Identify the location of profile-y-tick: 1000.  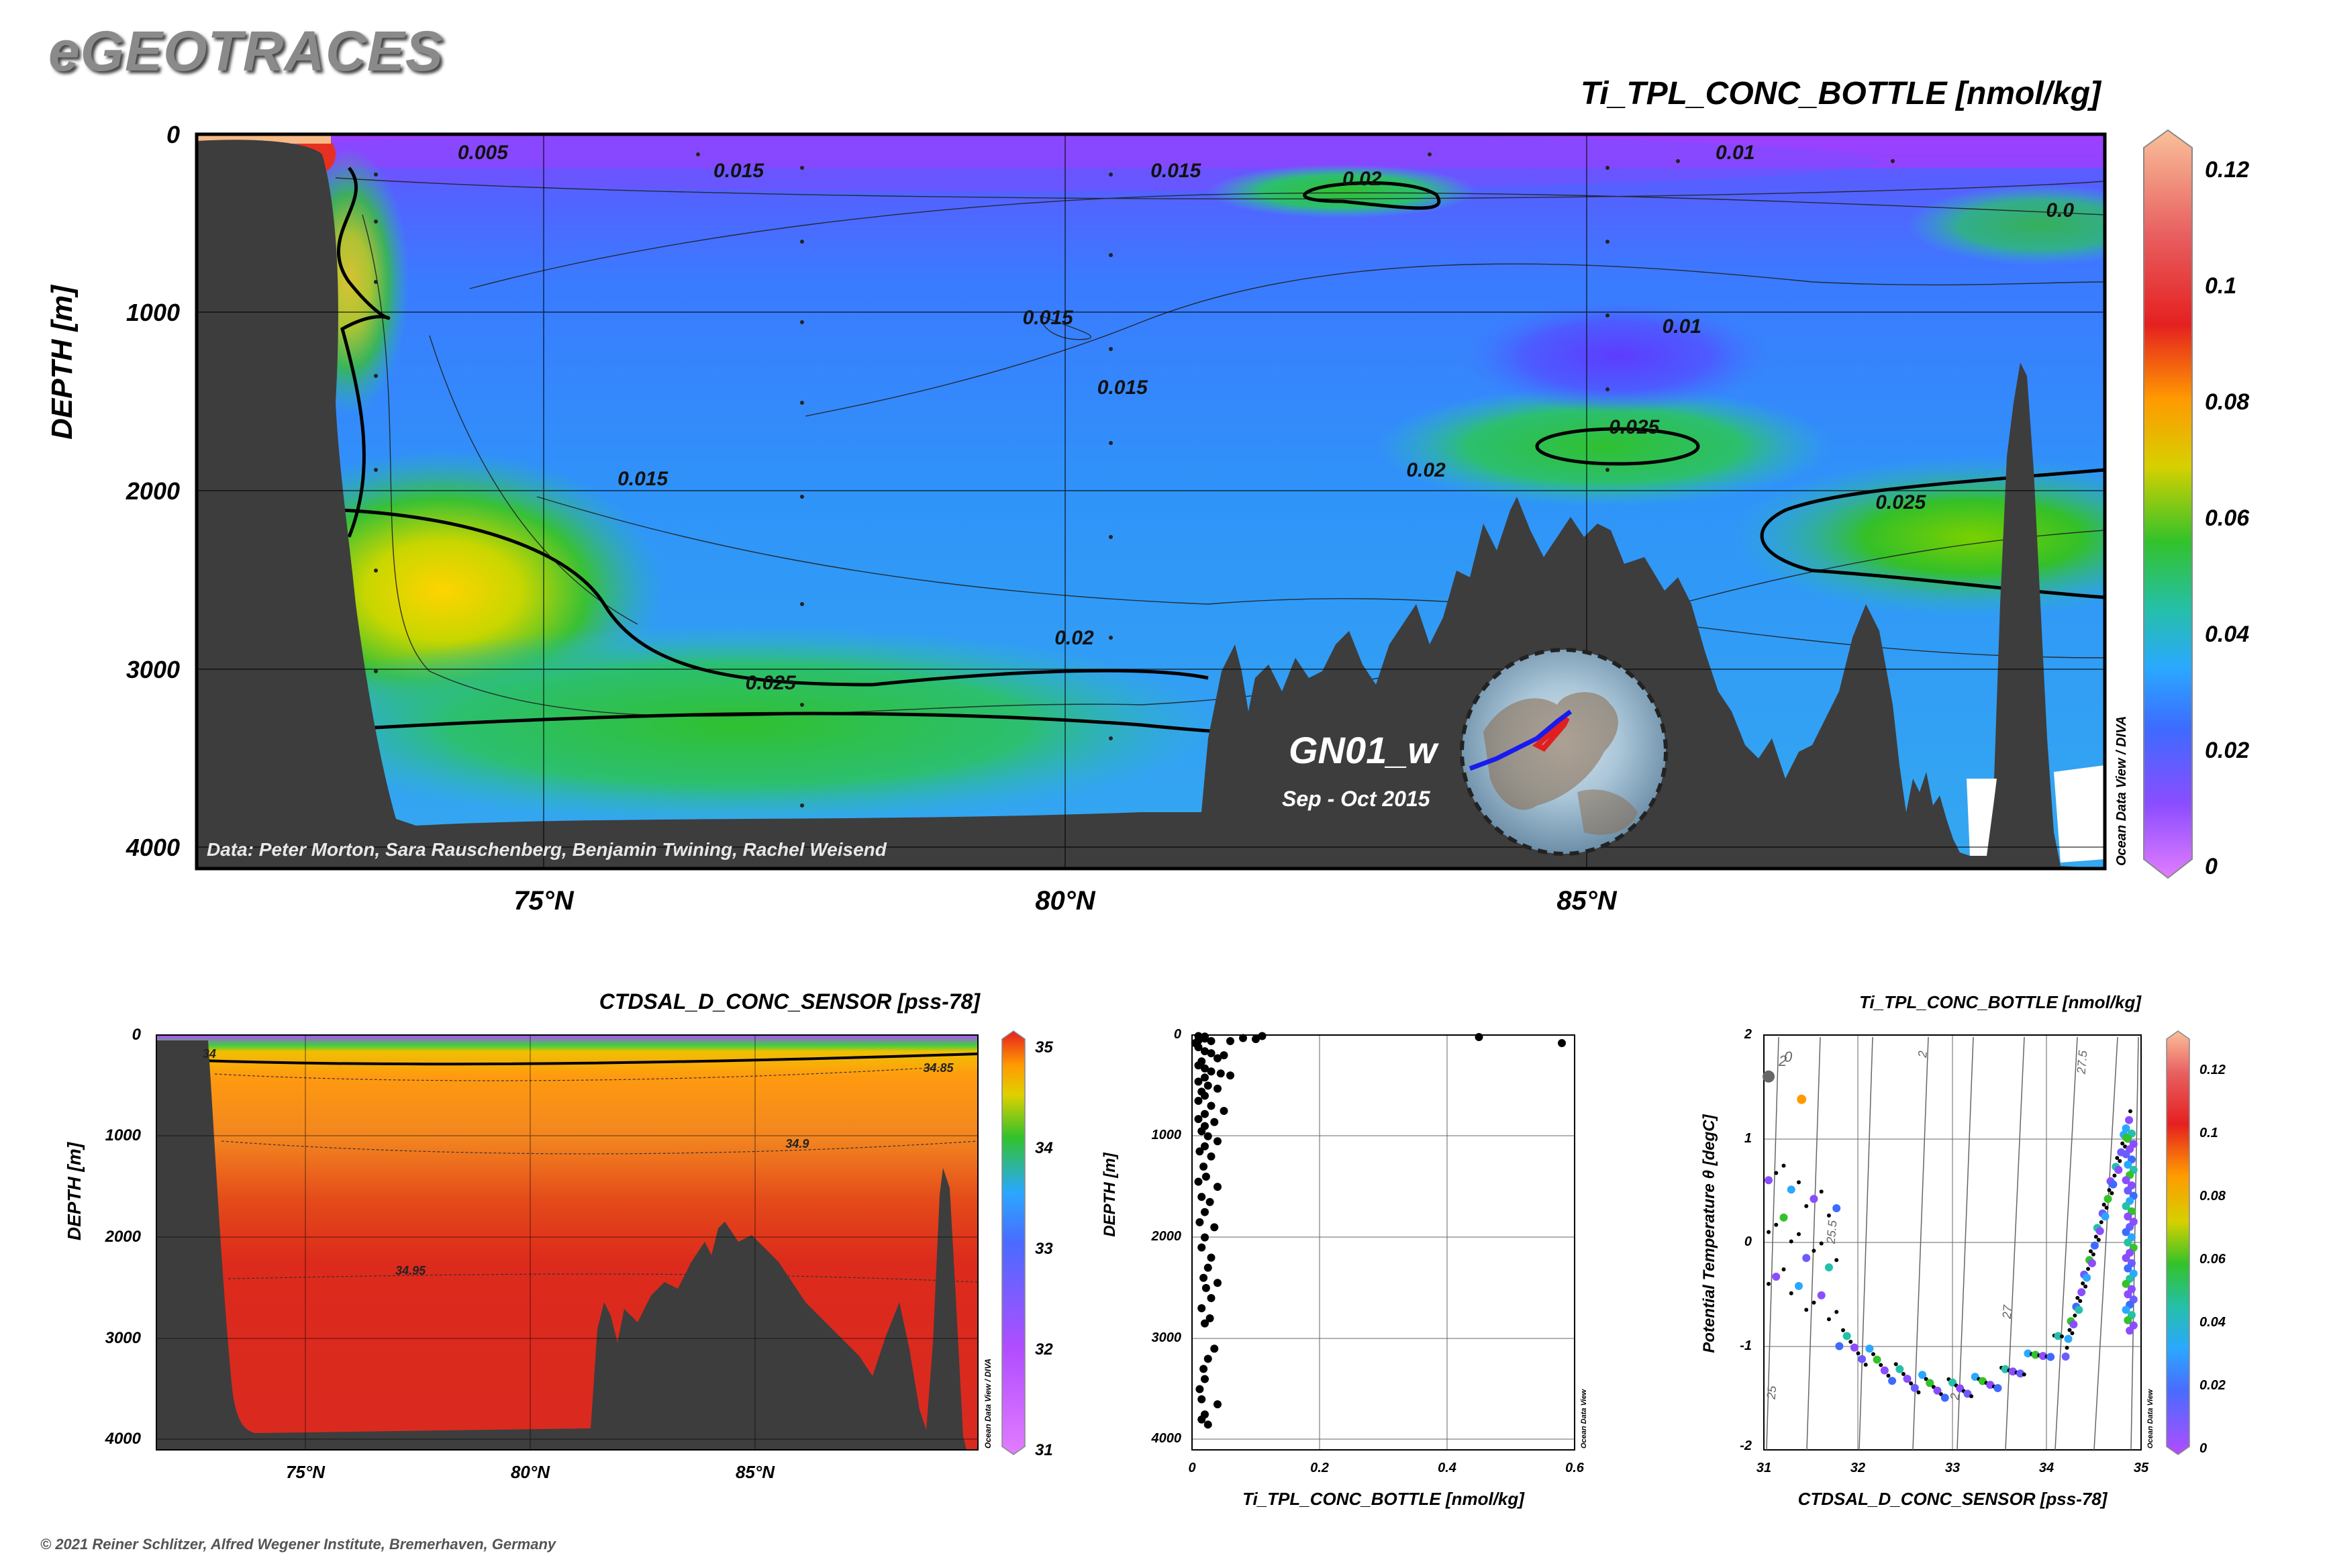
(1166, 1135).